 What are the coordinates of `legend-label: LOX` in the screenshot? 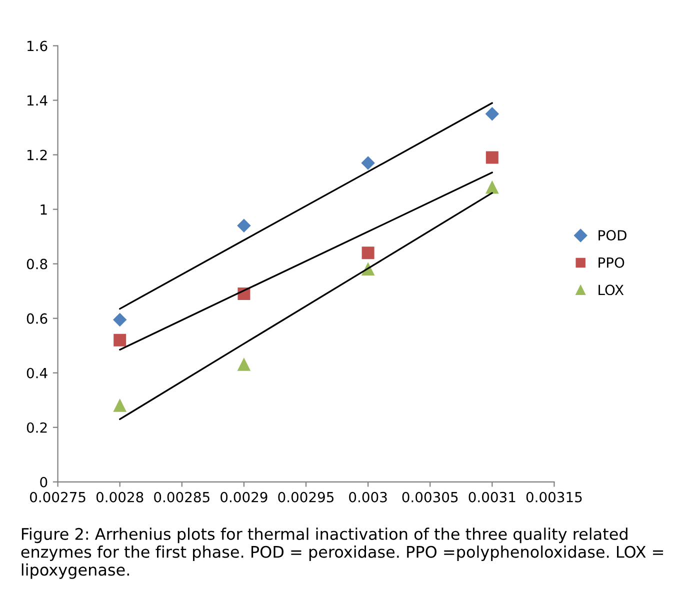 It's located at (611, 290).